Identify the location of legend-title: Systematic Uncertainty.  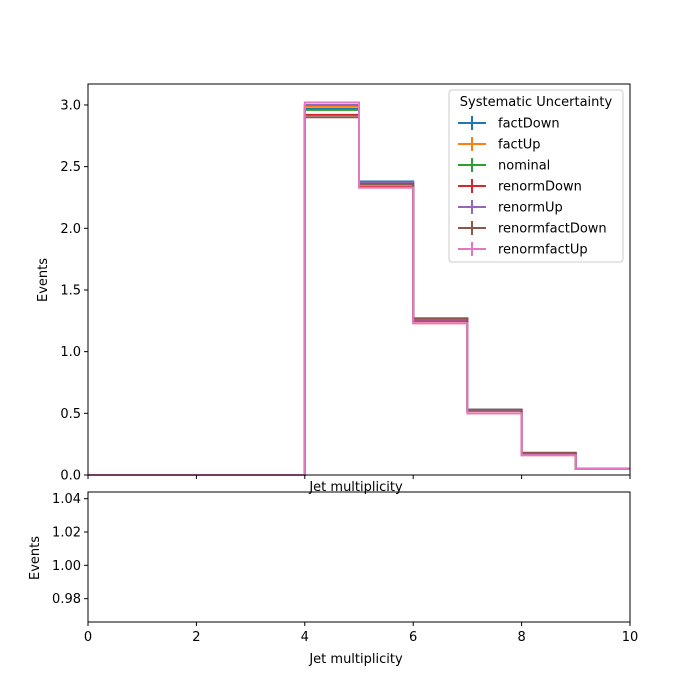
(536, 102).